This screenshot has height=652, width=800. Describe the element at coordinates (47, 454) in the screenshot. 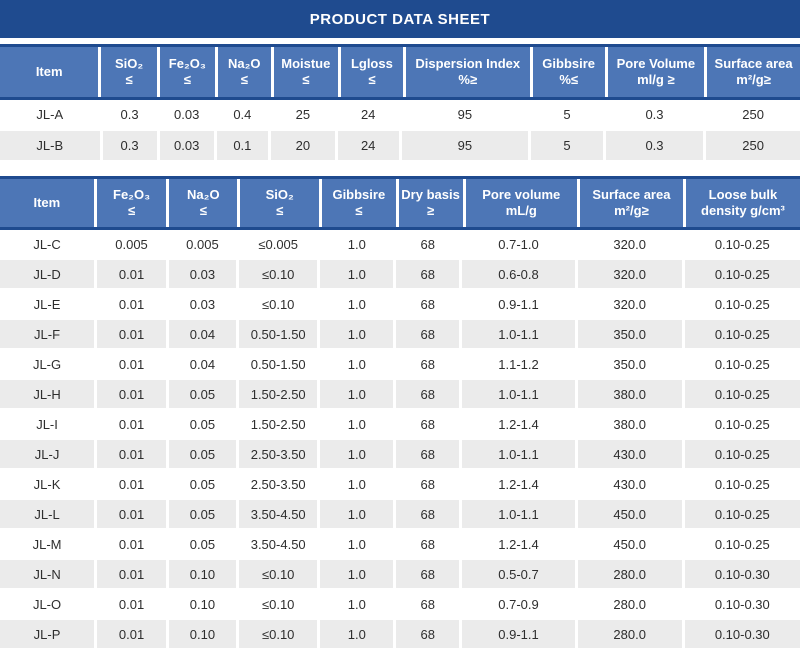

I see `item-cell: JL-J` at that location.